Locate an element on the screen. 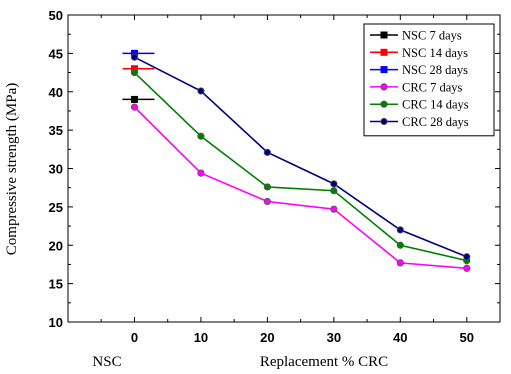  series-nsc-7-days is located at coordinates (138, 99).